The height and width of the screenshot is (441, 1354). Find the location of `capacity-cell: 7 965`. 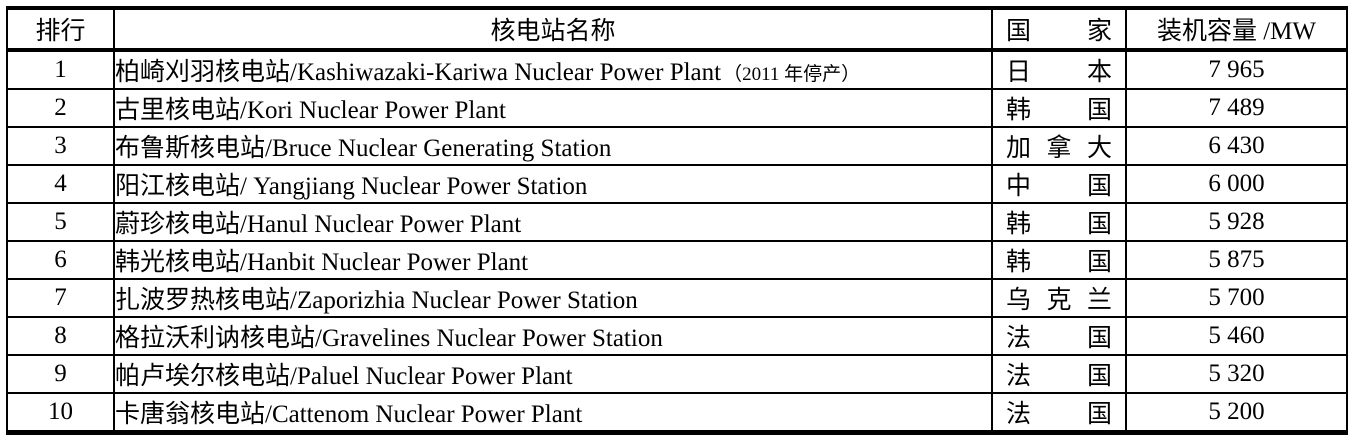

capacity-cell: 7 965 is located at coordinates (1236, 69).